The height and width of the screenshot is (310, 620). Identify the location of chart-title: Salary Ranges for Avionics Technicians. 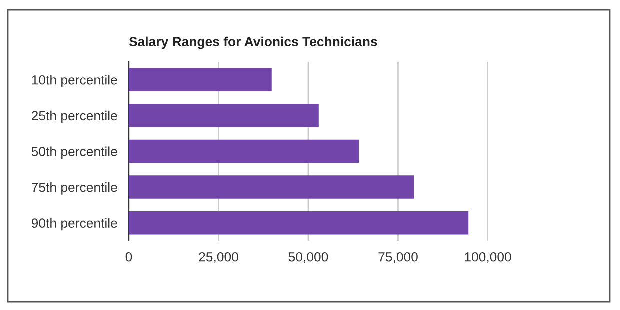
(253, 43).